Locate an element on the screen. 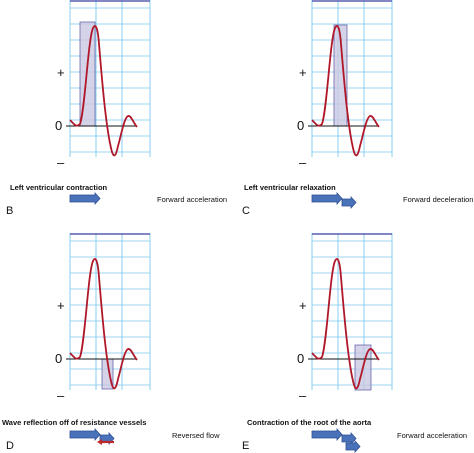  panel-b-arrows is located at coordinates (85, 198).